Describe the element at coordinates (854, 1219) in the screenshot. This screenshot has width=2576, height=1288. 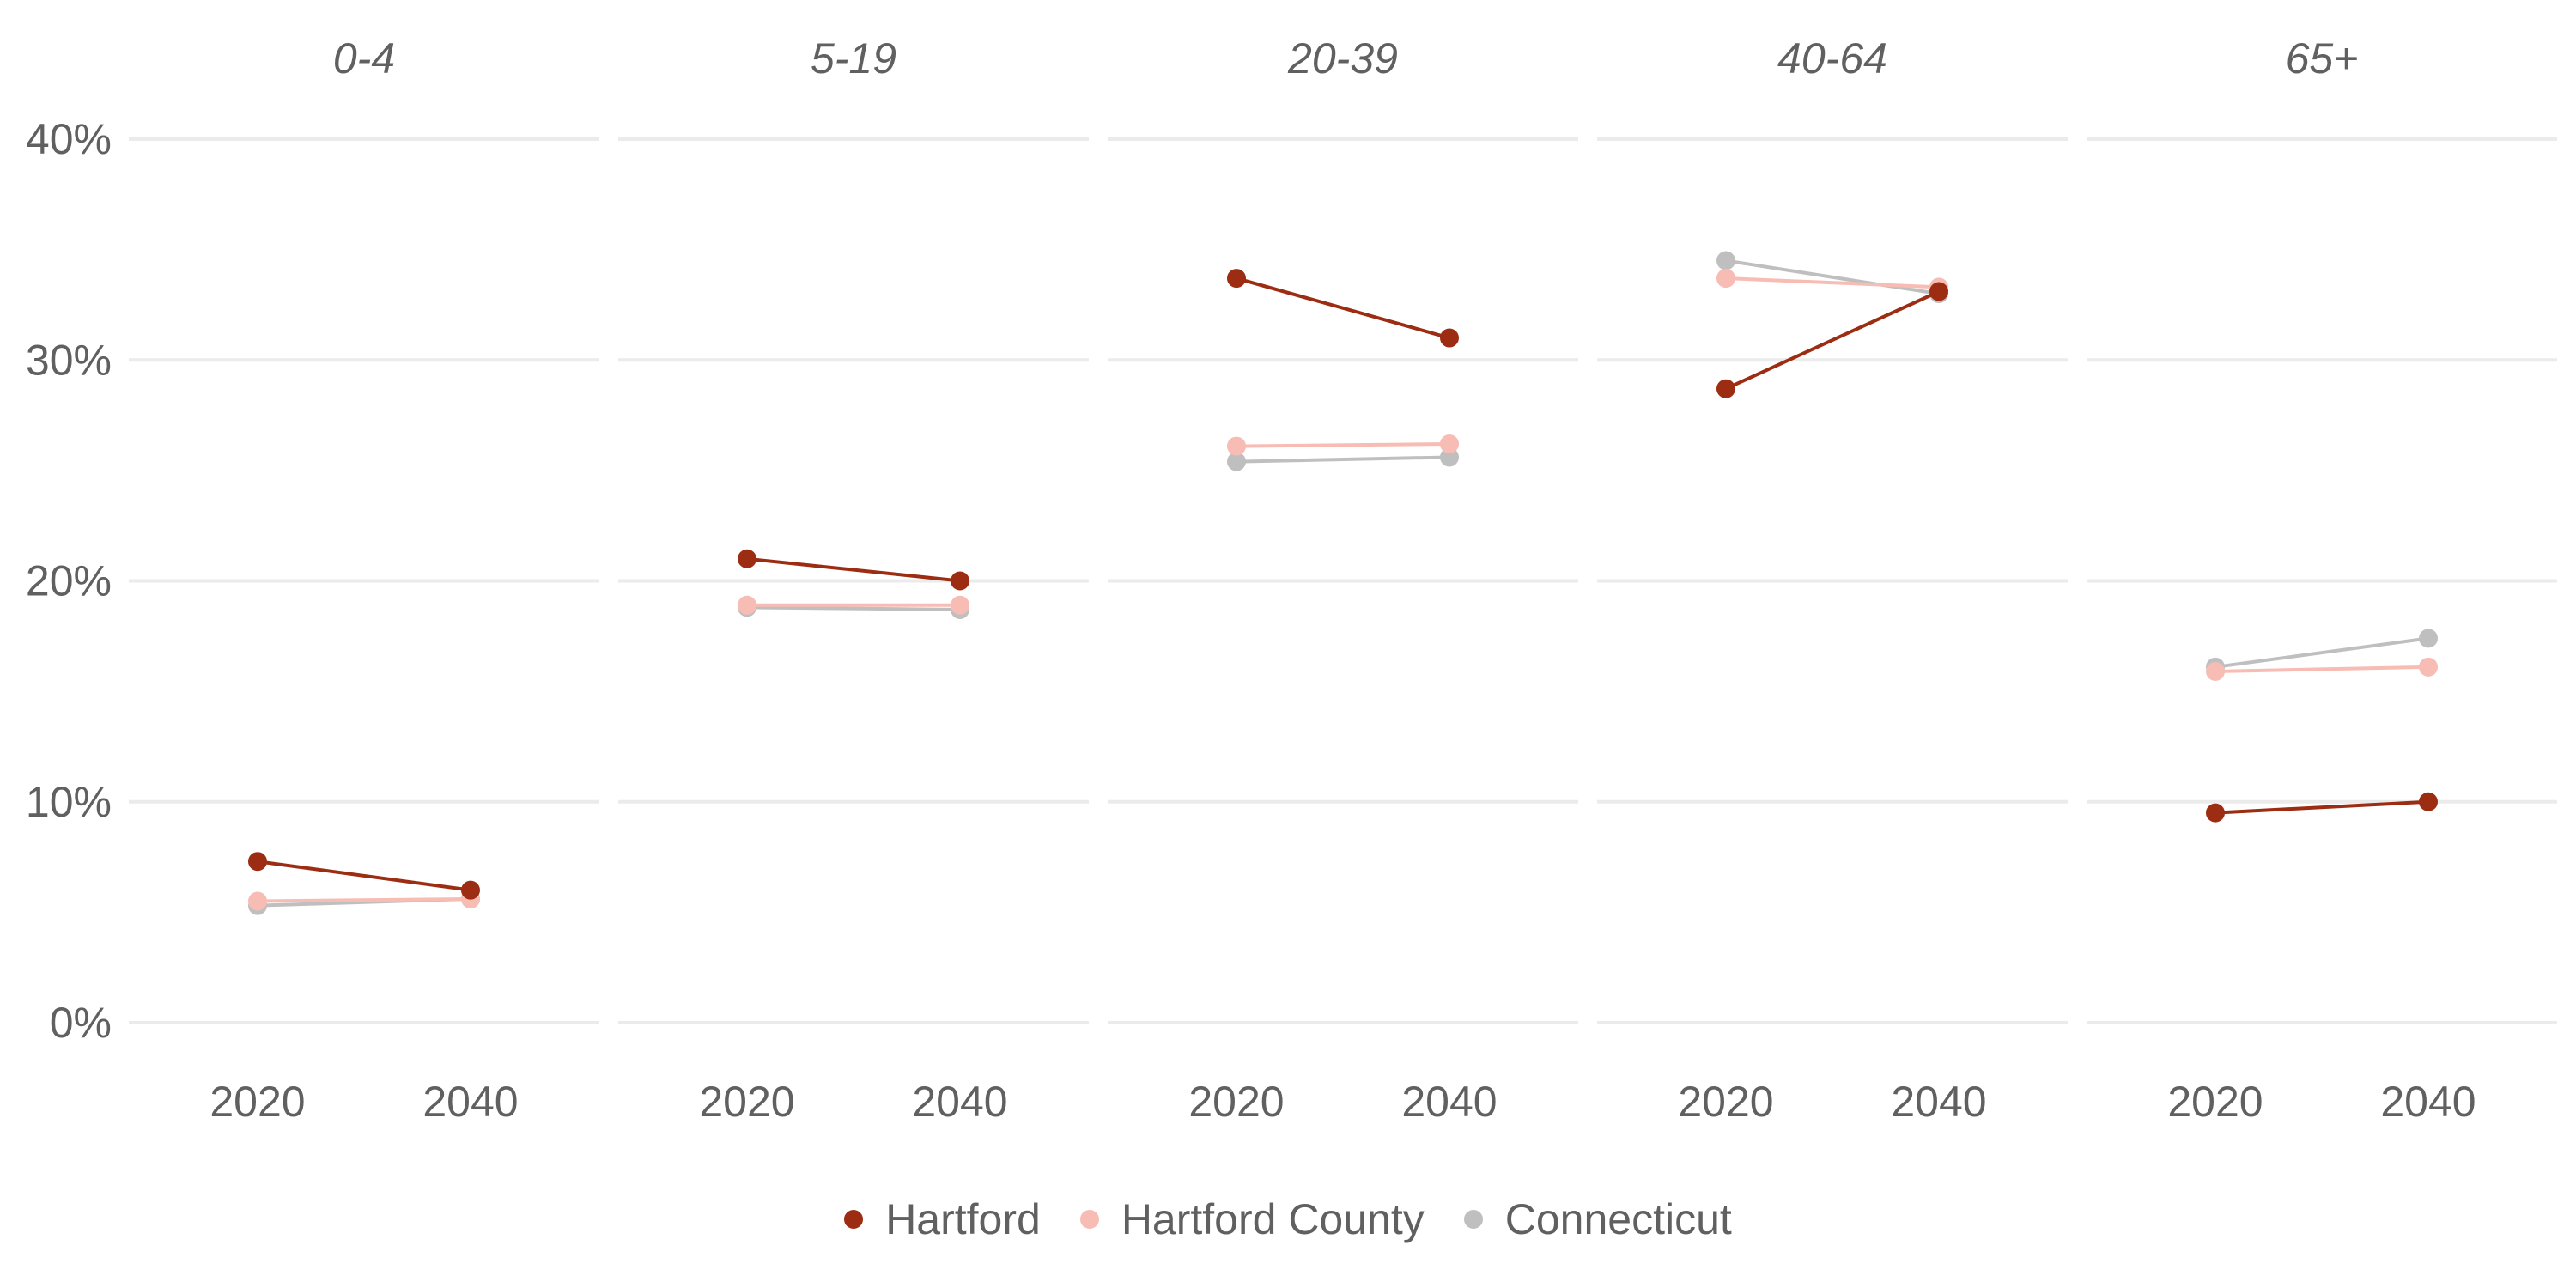
I see `legend-marker-hartford` at that location.